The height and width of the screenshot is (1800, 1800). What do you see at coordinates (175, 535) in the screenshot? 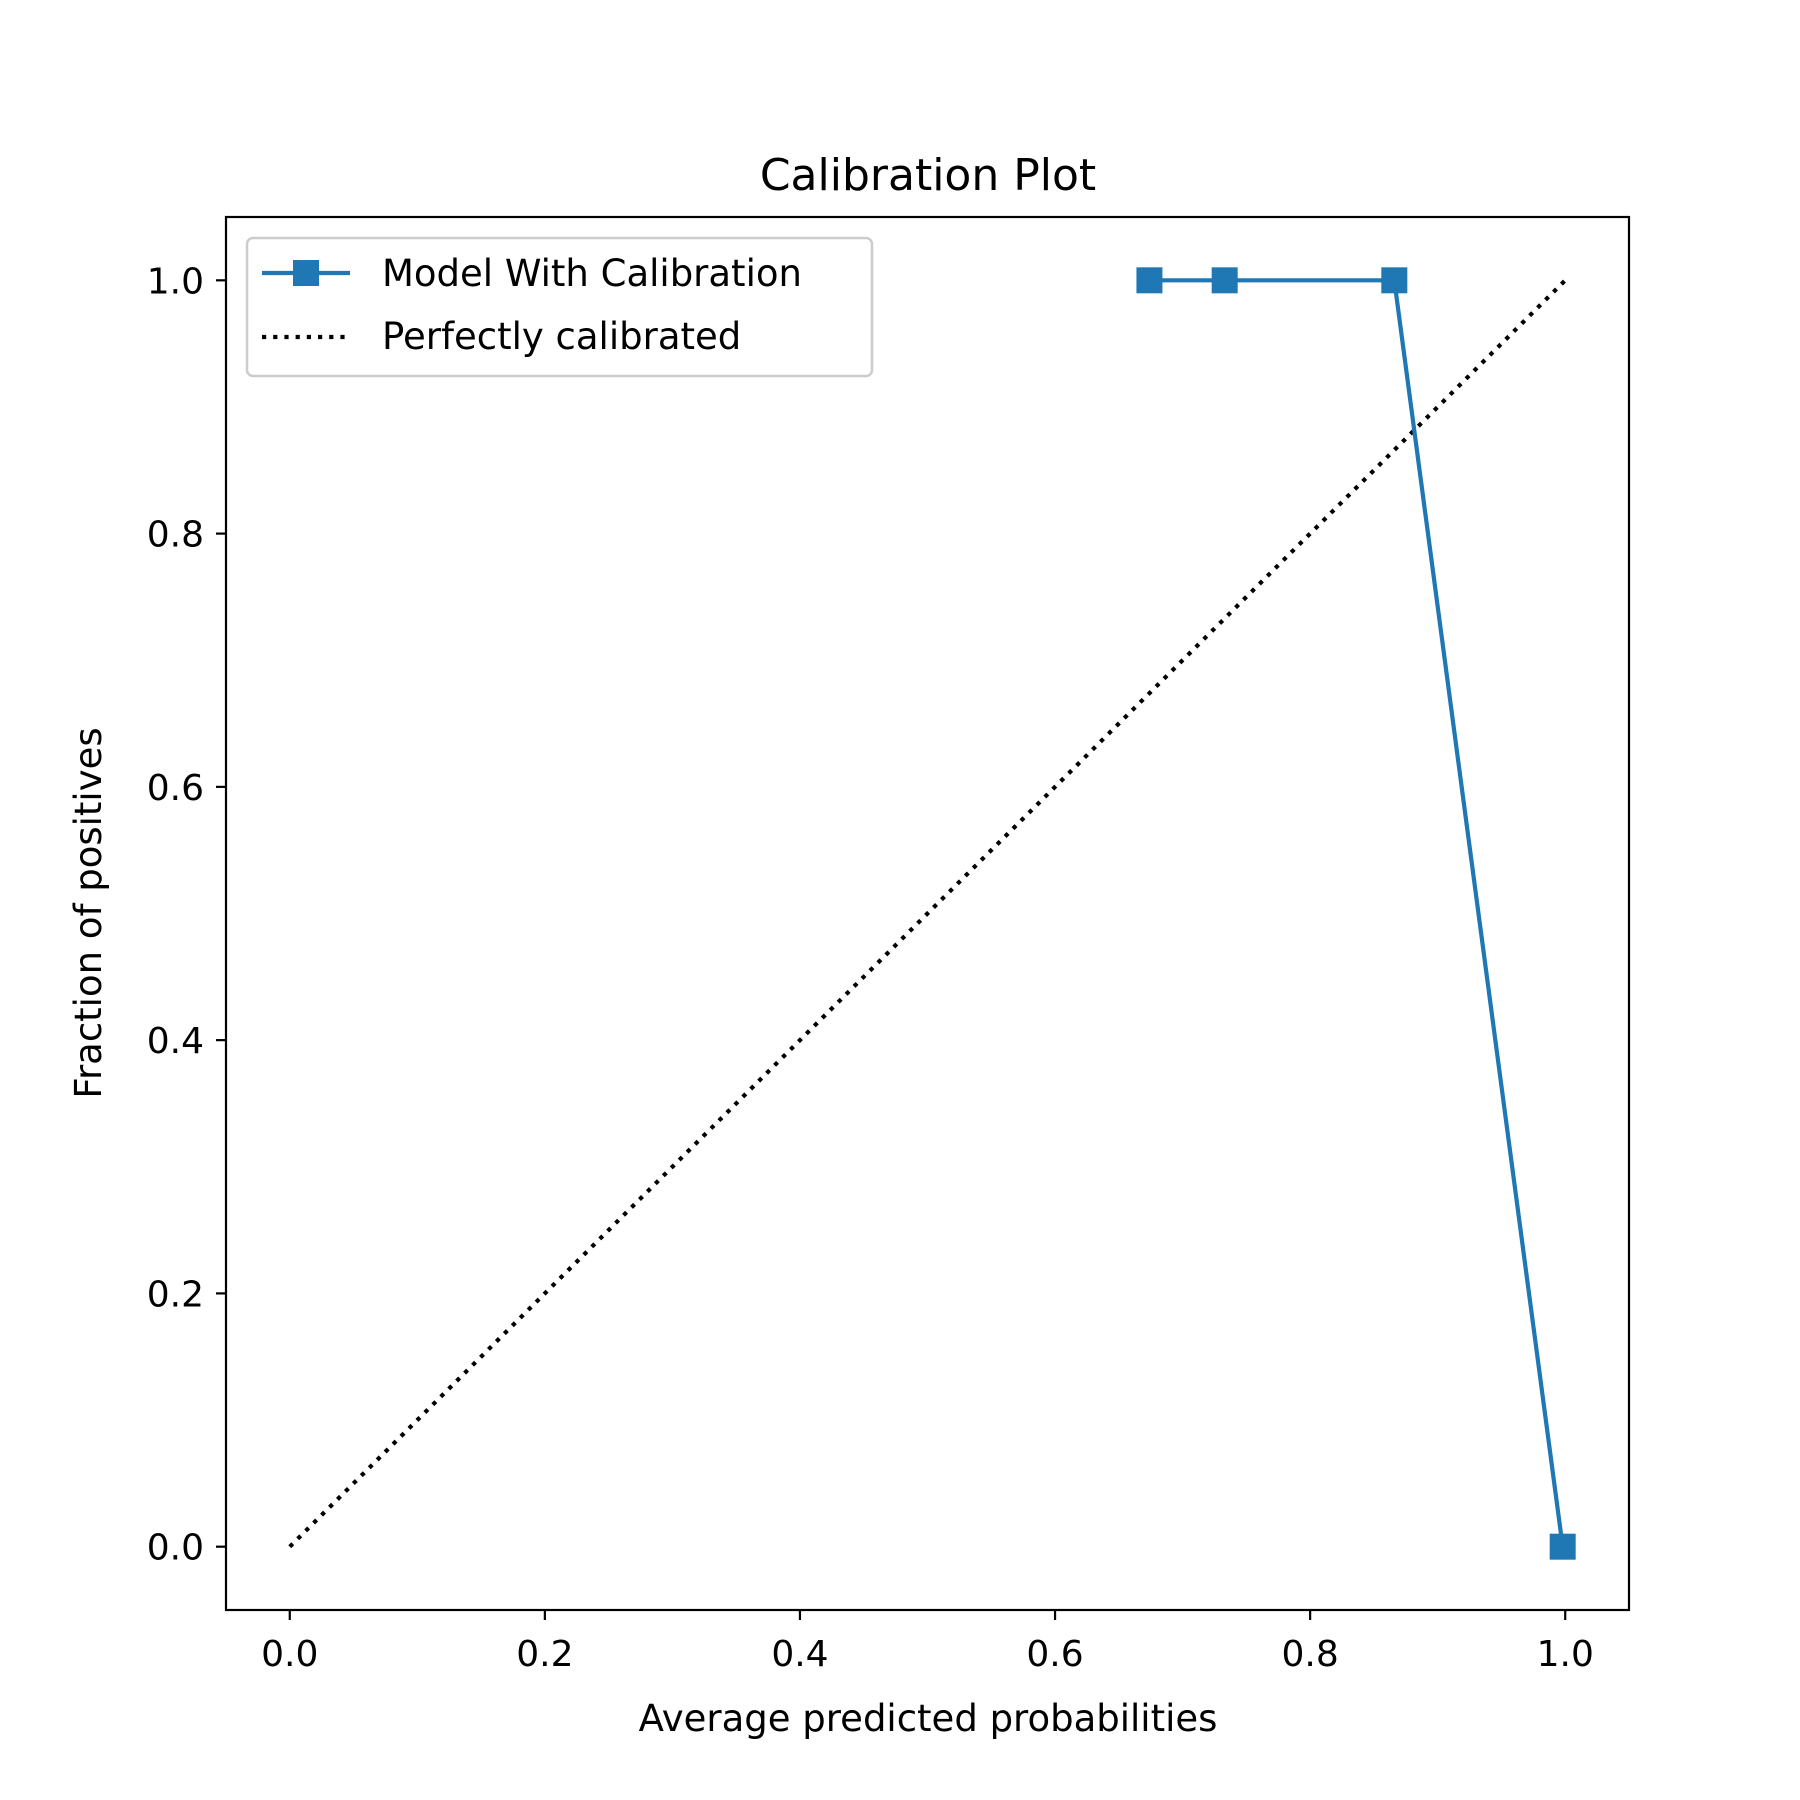
I see `y-tick-label: 0.8` at bounding box center [175, 535].